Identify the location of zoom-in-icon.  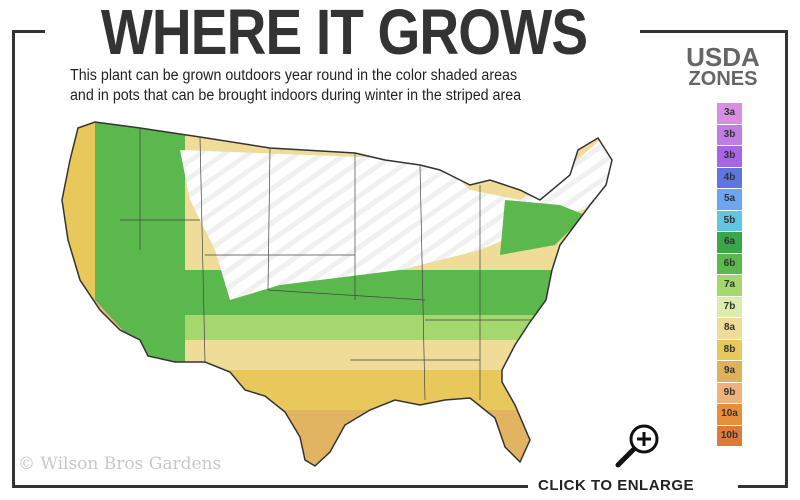
(638, 446).